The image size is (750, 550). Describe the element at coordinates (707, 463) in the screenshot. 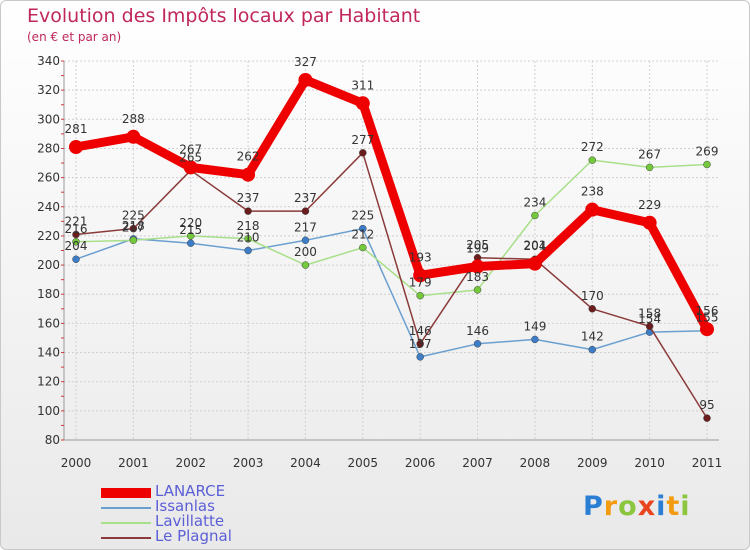

I see `x-tick-label: 2011` at that location.